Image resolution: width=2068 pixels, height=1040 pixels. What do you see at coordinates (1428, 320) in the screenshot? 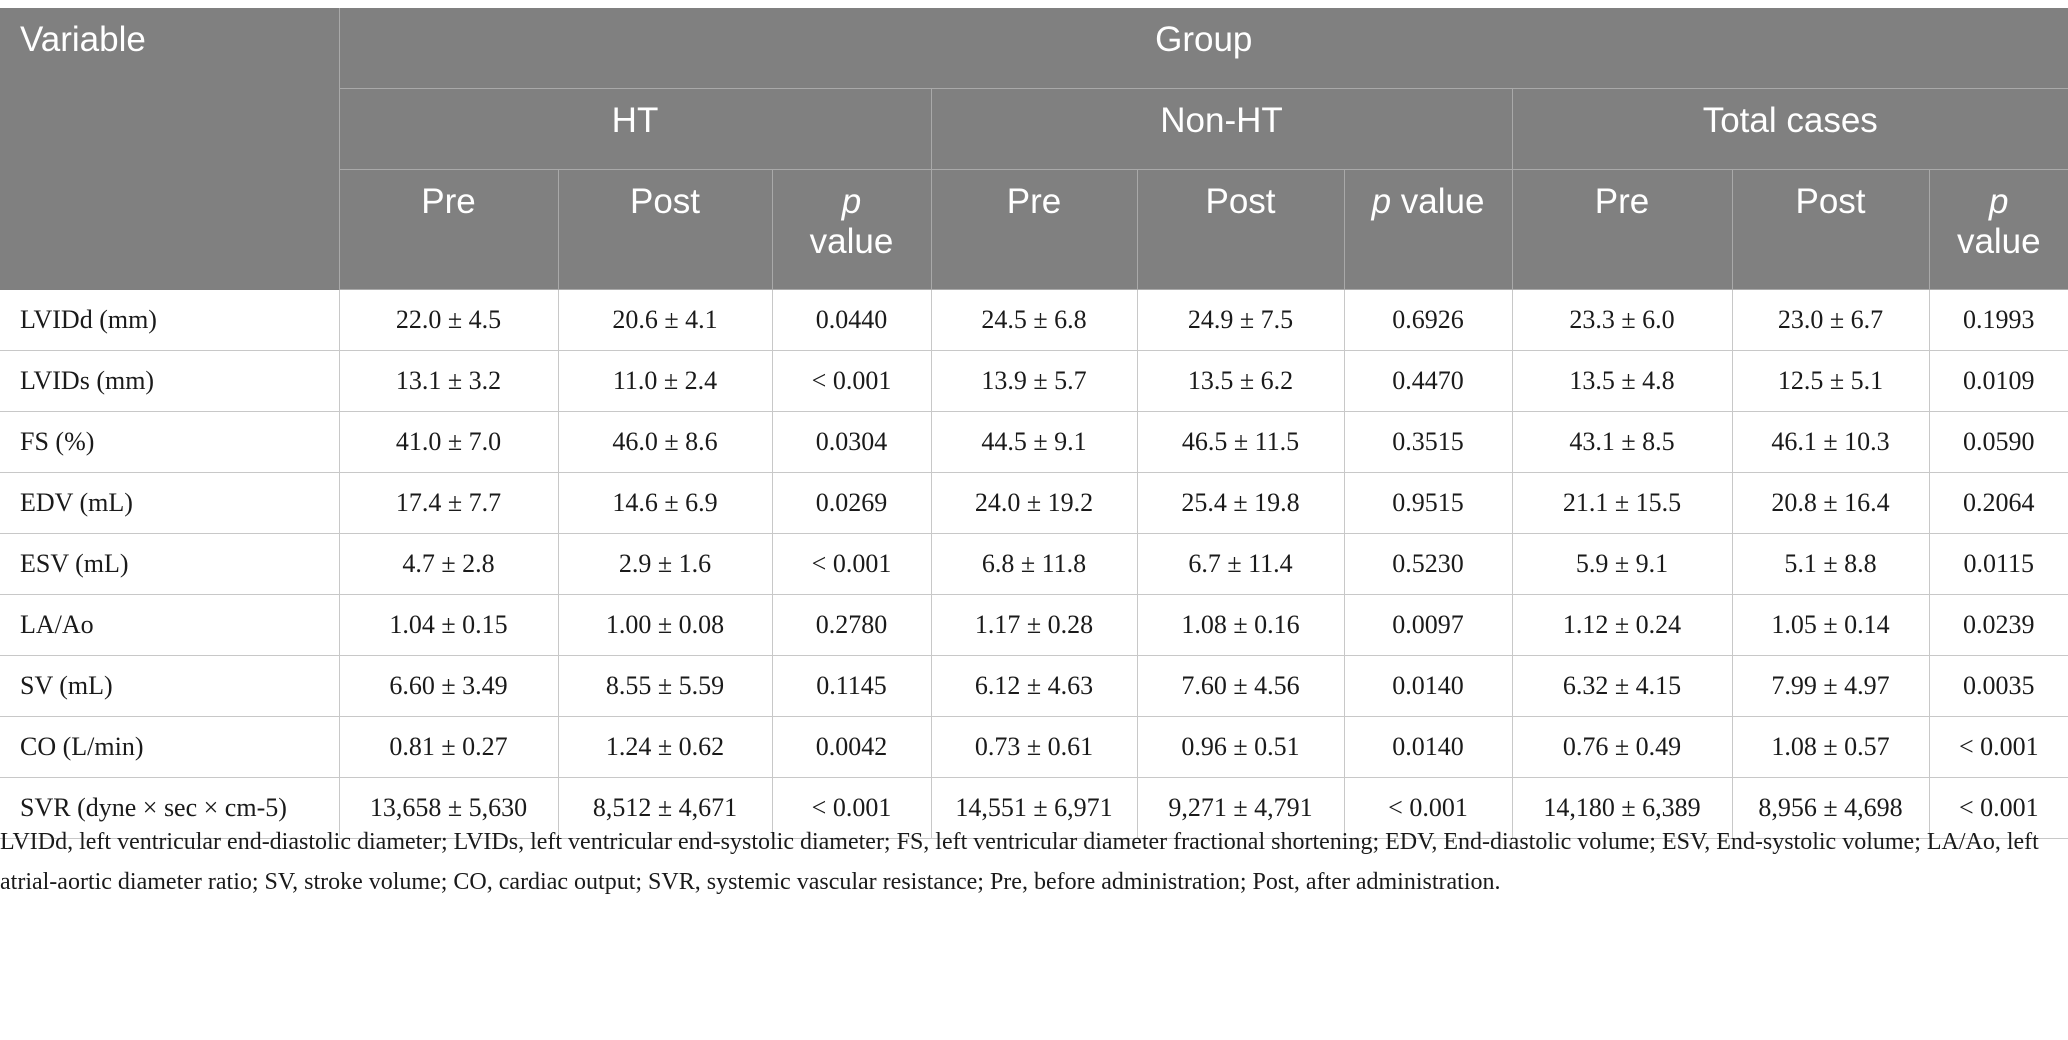
I see `cell-nonht-pvalue: 0.6926` at bounding box center [1428, 320].